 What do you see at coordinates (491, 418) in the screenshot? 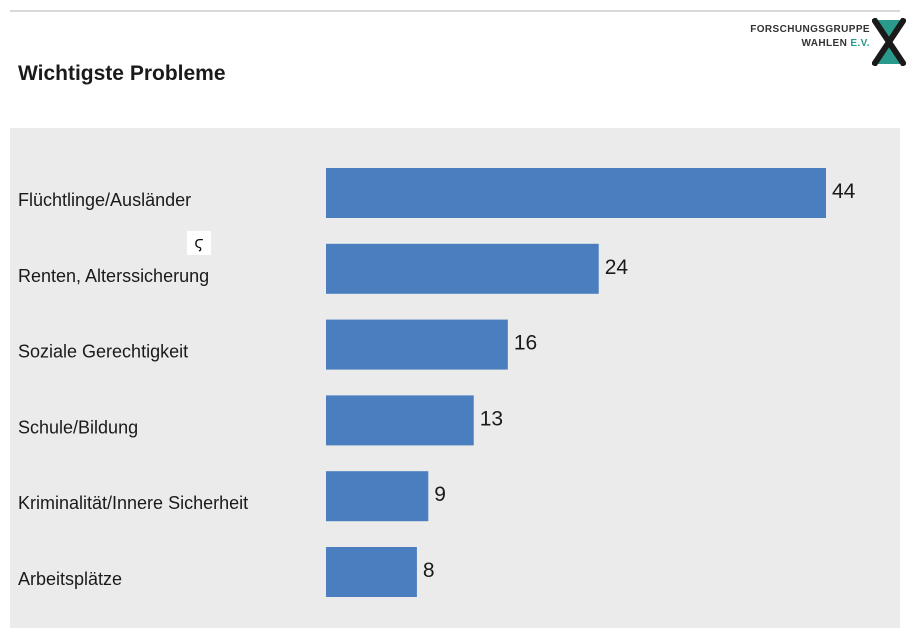
I see `value-label: 13` at bounding box center [491, 418].